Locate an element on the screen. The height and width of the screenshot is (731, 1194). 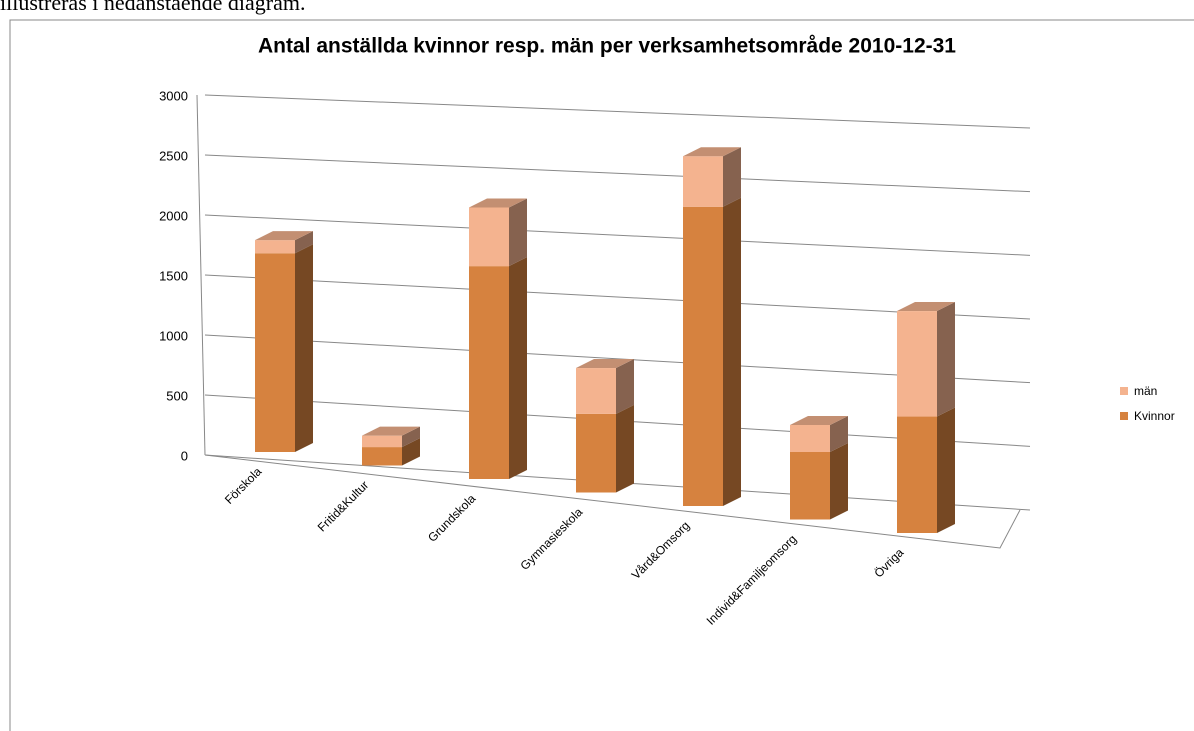
y-tick-label: 0 is located at coordinates (184, 455).